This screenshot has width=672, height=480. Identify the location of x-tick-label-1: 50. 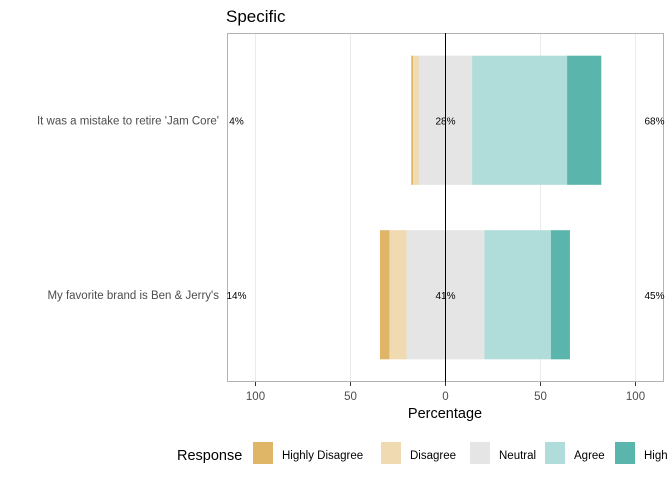
(350, 397).